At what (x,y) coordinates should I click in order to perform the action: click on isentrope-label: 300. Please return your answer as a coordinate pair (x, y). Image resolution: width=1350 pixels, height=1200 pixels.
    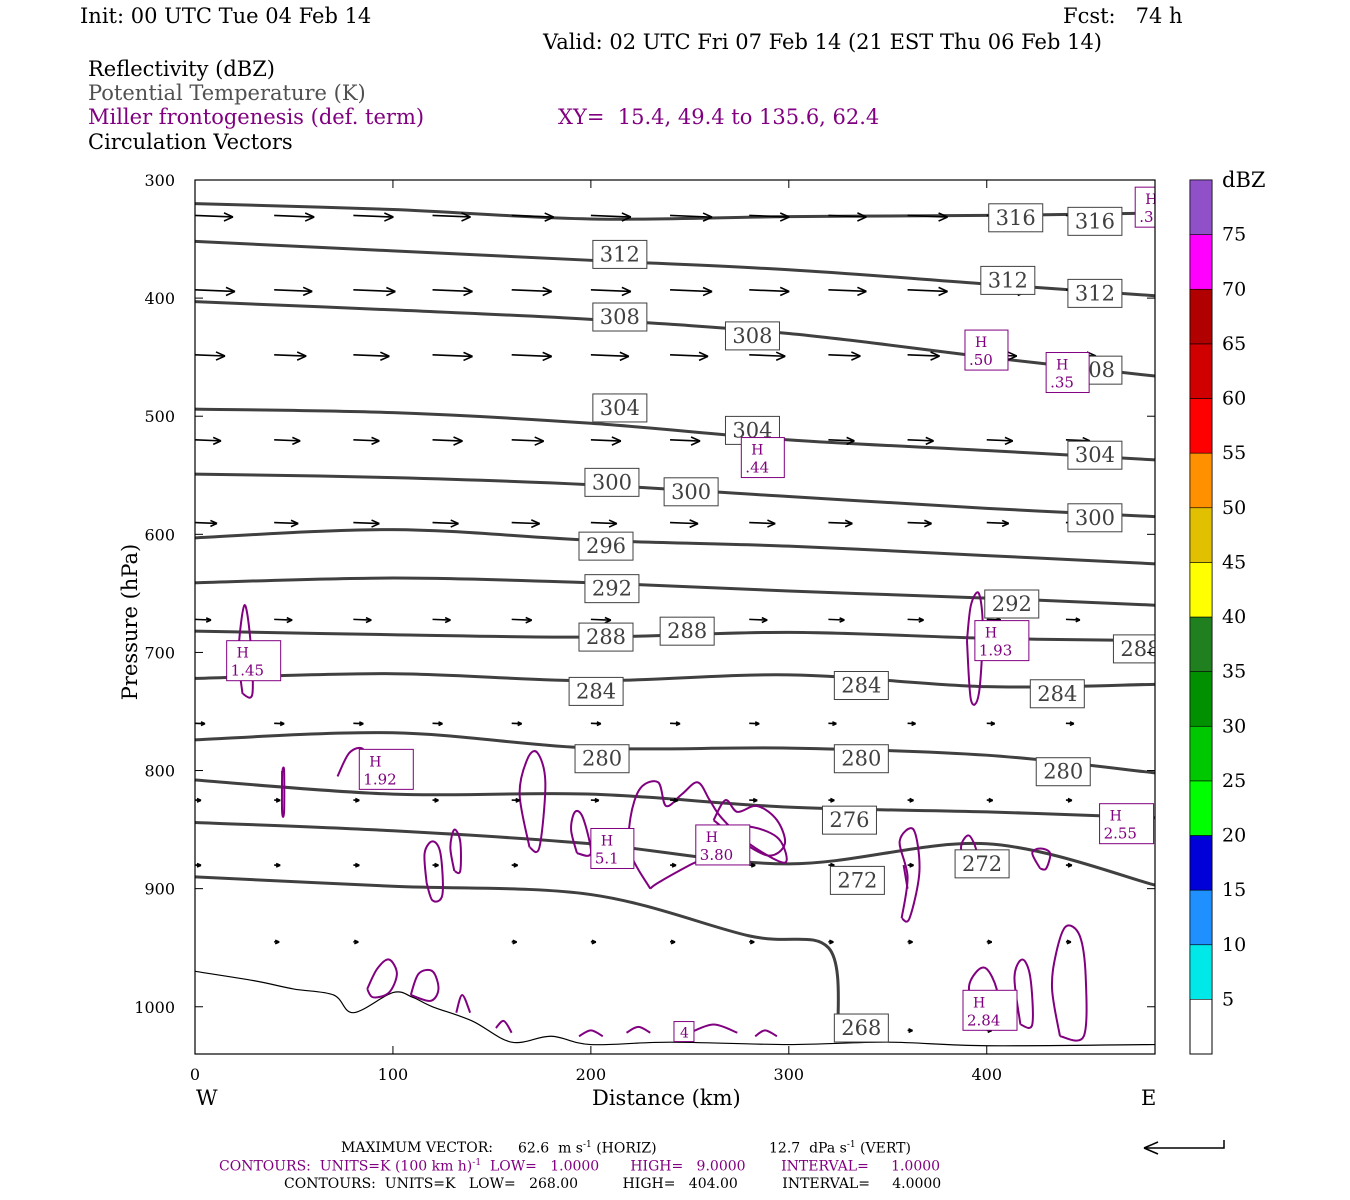
    Looking at the image, I should click on (691, 492).